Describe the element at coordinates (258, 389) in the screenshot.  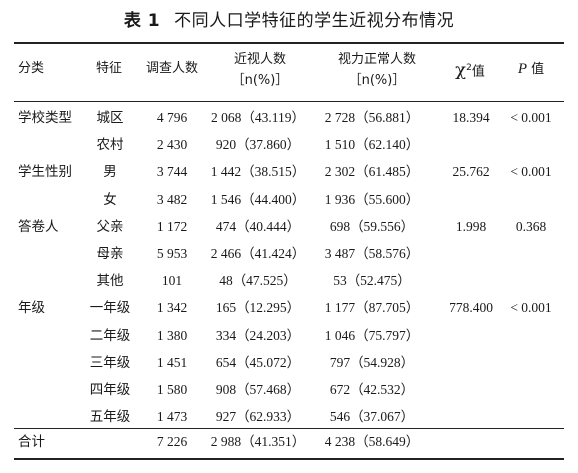
I see `row-myopia: 908（57.468）` at that location.